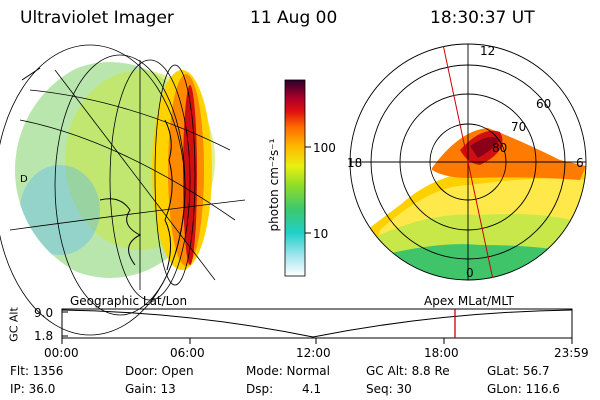 The height and width of the screenshot is (400, 600). Describe the element at coordinates (44, 313) in the screenshot. I see `y-tick-9: 9.0` at that location.